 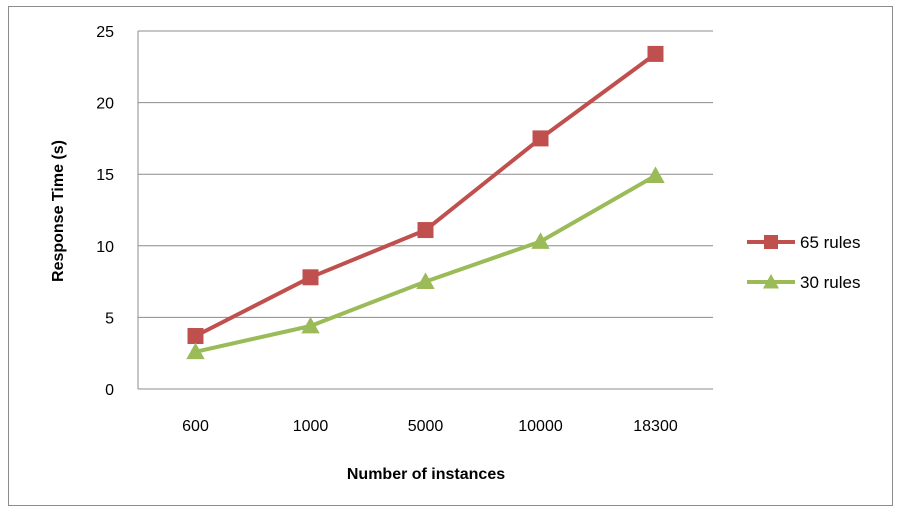 What do you see at coordinates (105, 247) in the screenshot?
I see `y-tick-label: 10` at bounding box center [105, 247].